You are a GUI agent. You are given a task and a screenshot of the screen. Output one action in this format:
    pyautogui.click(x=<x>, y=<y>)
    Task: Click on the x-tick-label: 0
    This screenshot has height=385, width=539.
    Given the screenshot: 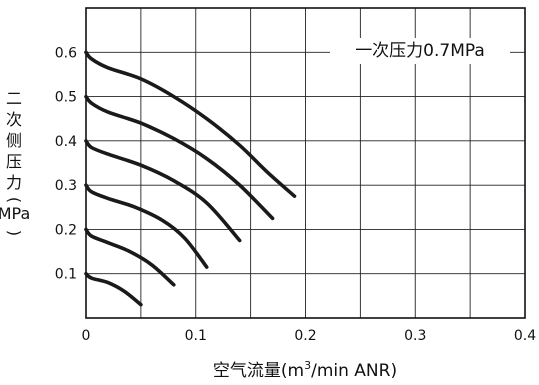 What is the action you would take?
    pyautogui.click(x=86, y=336)
    